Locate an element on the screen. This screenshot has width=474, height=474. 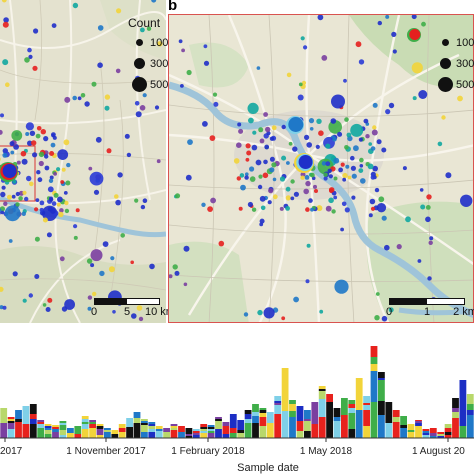
legend-dot-medium is located at coordinates (139, 63).